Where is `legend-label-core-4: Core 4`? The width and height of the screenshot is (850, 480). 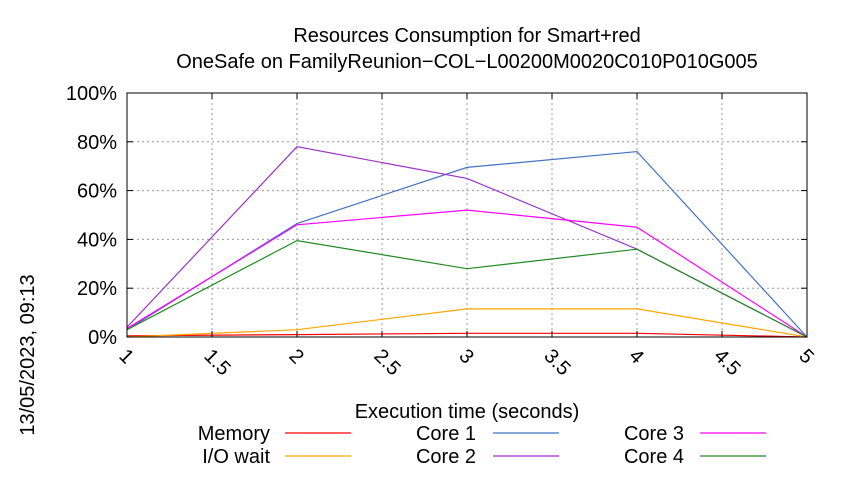 legend-label-core-4: Core 4 is located at coordinates (654, 457).